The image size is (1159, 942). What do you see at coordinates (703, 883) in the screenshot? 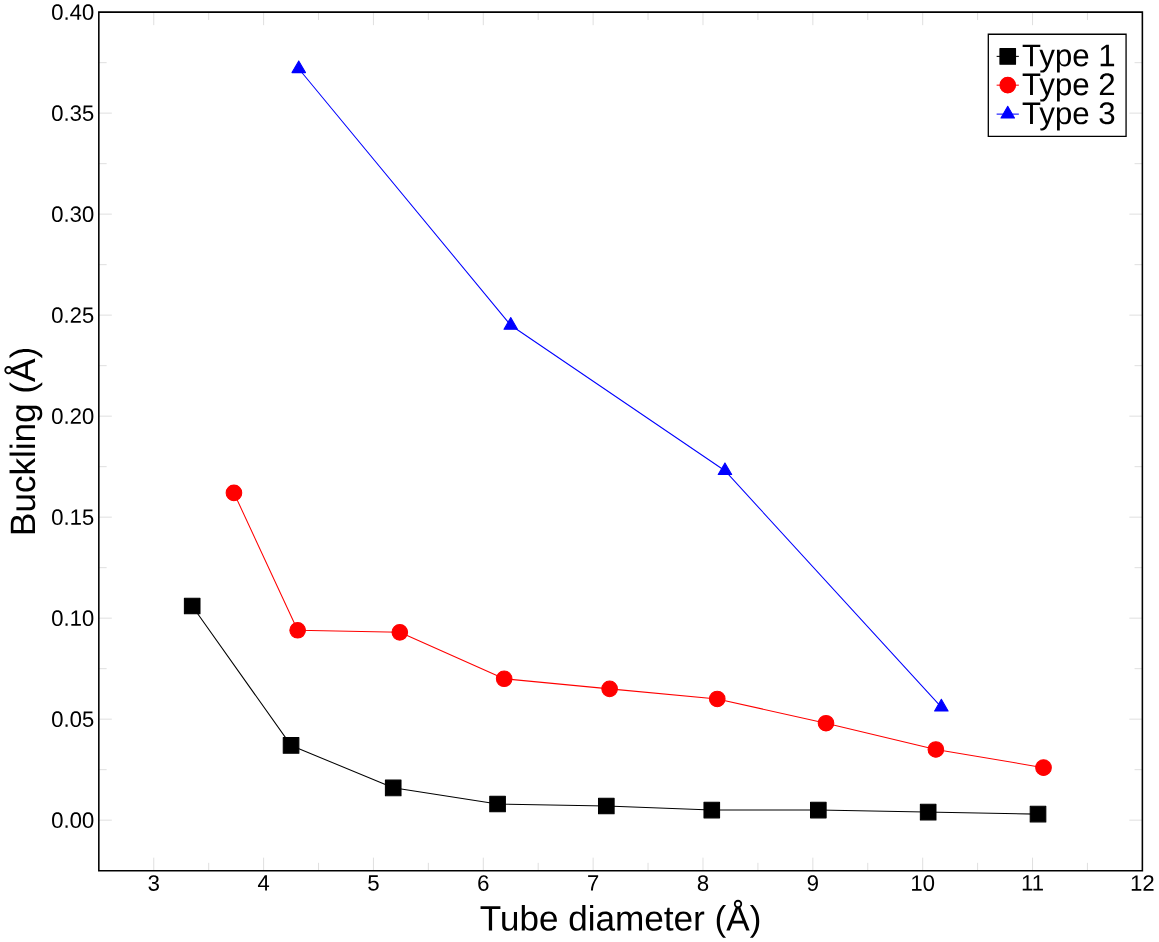
I see `x-tick-label: 8` at bounding box center [703, 883].